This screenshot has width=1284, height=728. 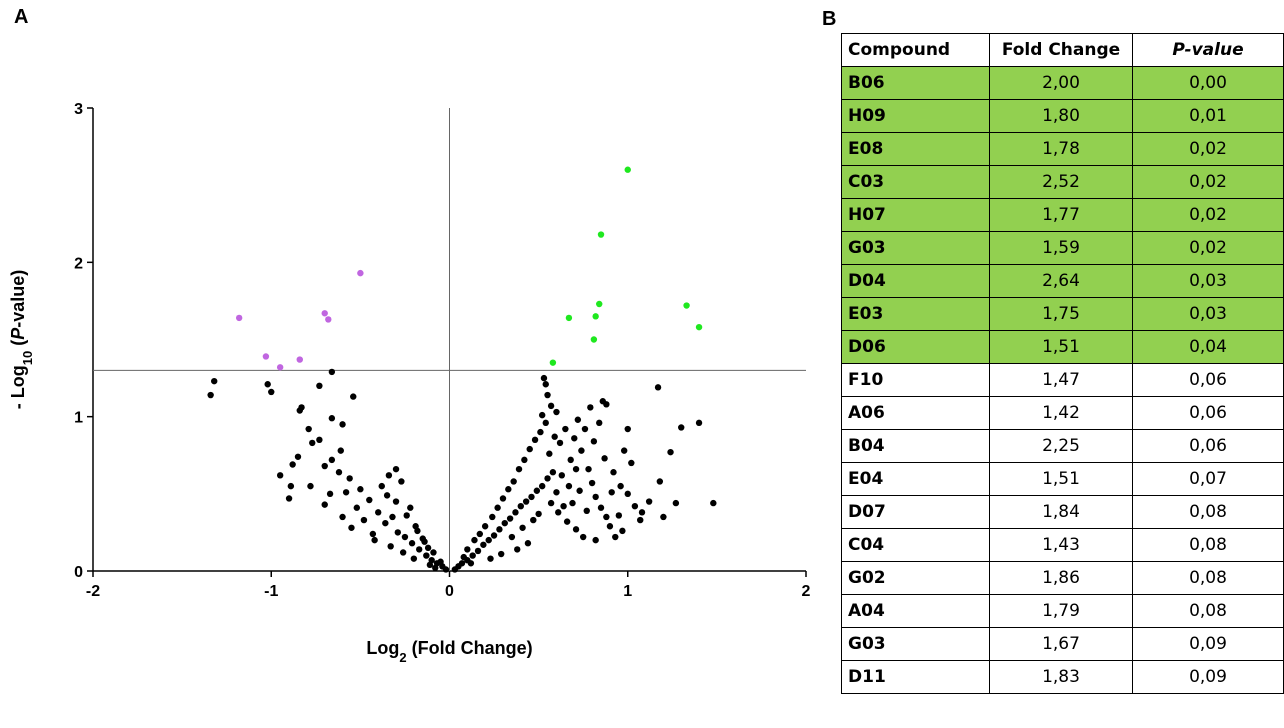 What do you see at coordinates (1061, 479) in the screenshot?
I see `fold-change-cell: 1,51` at bounding box center [1061, 479].